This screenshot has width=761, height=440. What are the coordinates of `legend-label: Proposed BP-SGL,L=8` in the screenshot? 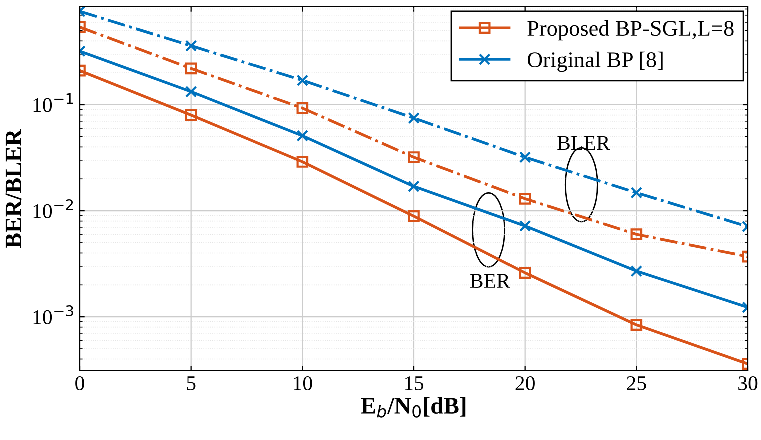 It's located at (631, 30).